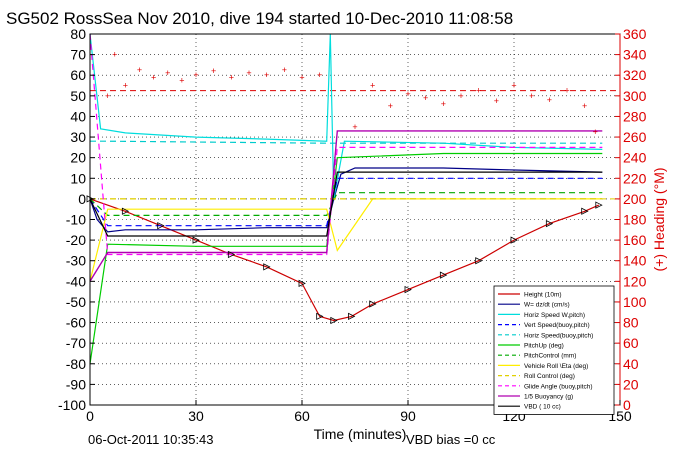 Image resolution: width=681 pixels, height=454 pixels. Describe the element at coordinates (78, 96) in the screenshot. I see `y-tick-label: 50` at that location.